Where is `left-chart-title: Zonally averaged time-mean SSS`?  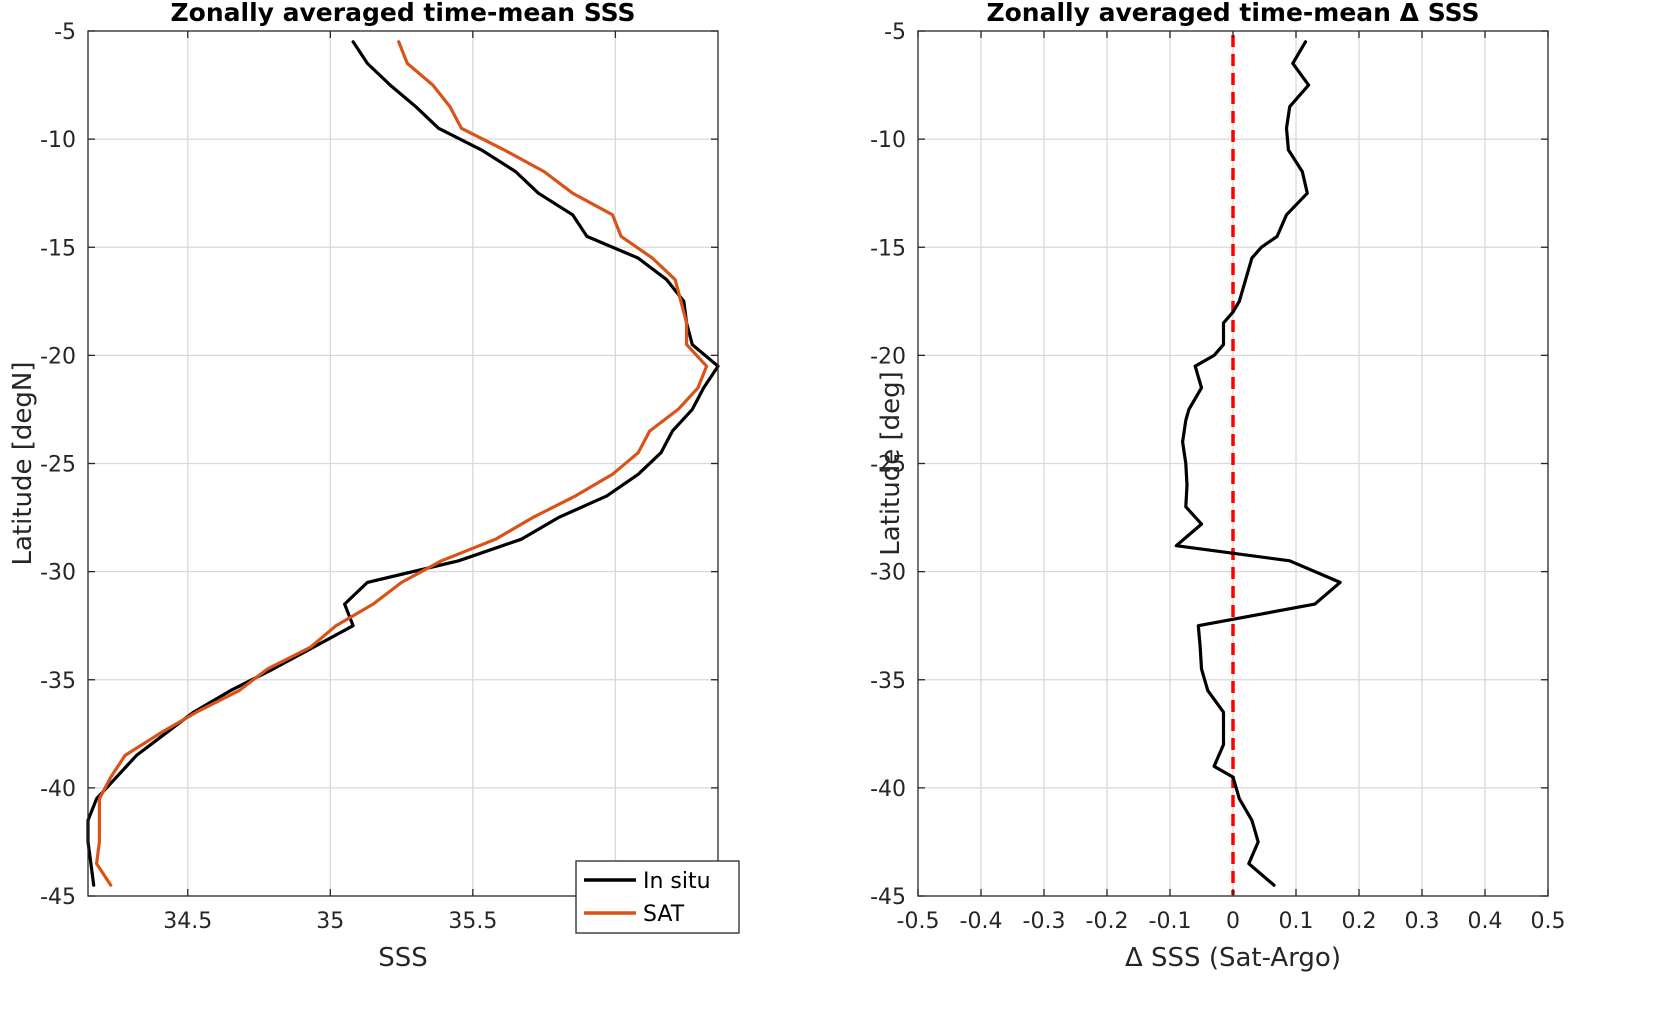 left-chart-title: Zonally averaged time-mean SSS is located at coordinates (403, 13).